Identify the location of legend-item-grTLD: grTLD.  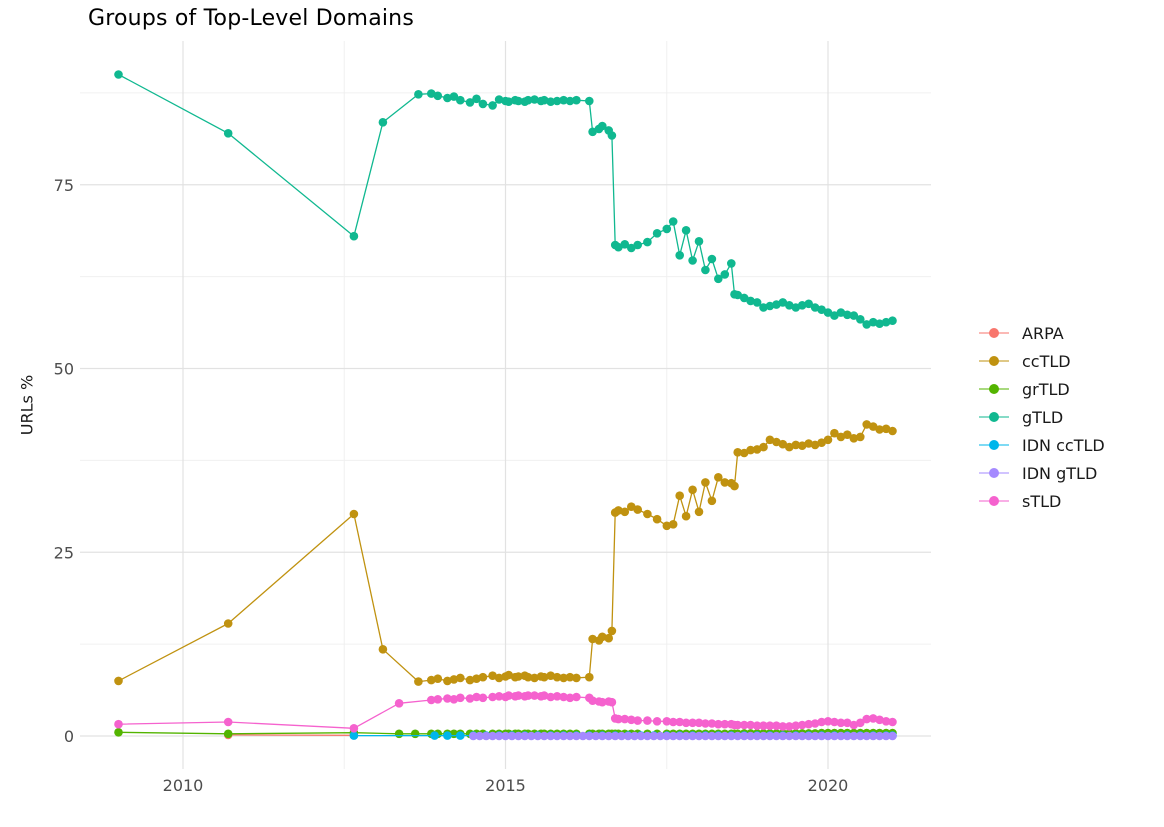
(1041, 389).